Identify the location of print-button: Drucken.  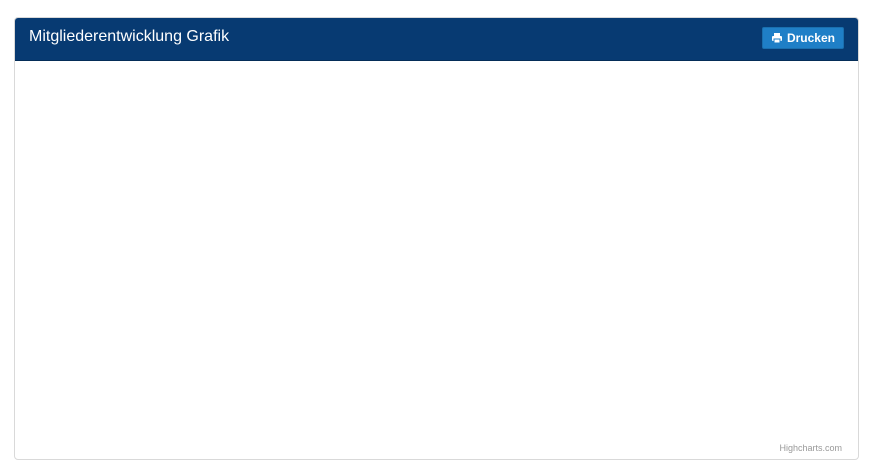
(802, 38).